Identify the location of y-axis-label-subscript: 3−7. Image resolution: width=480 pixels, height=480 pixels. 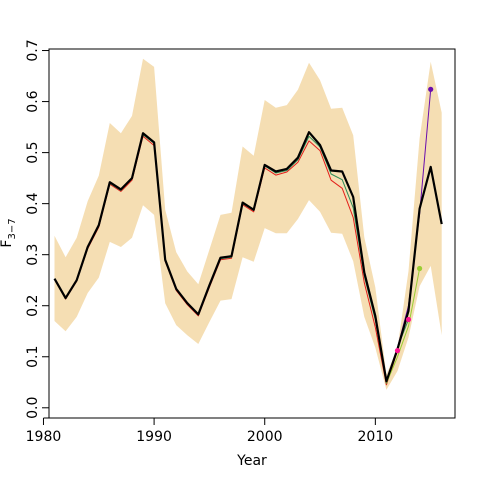
(12, 228).